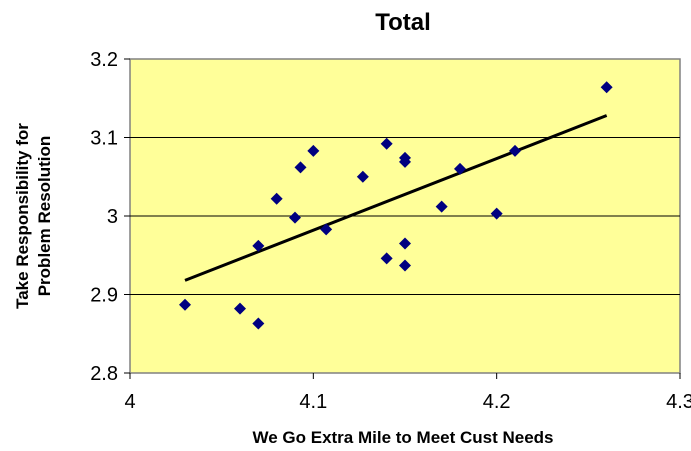 The width and height of the screenshot is (691, 451). Describe the element at coordinates (497, 402) in the screenshot. I see `x-tick-label-2: 4.2` at that location.